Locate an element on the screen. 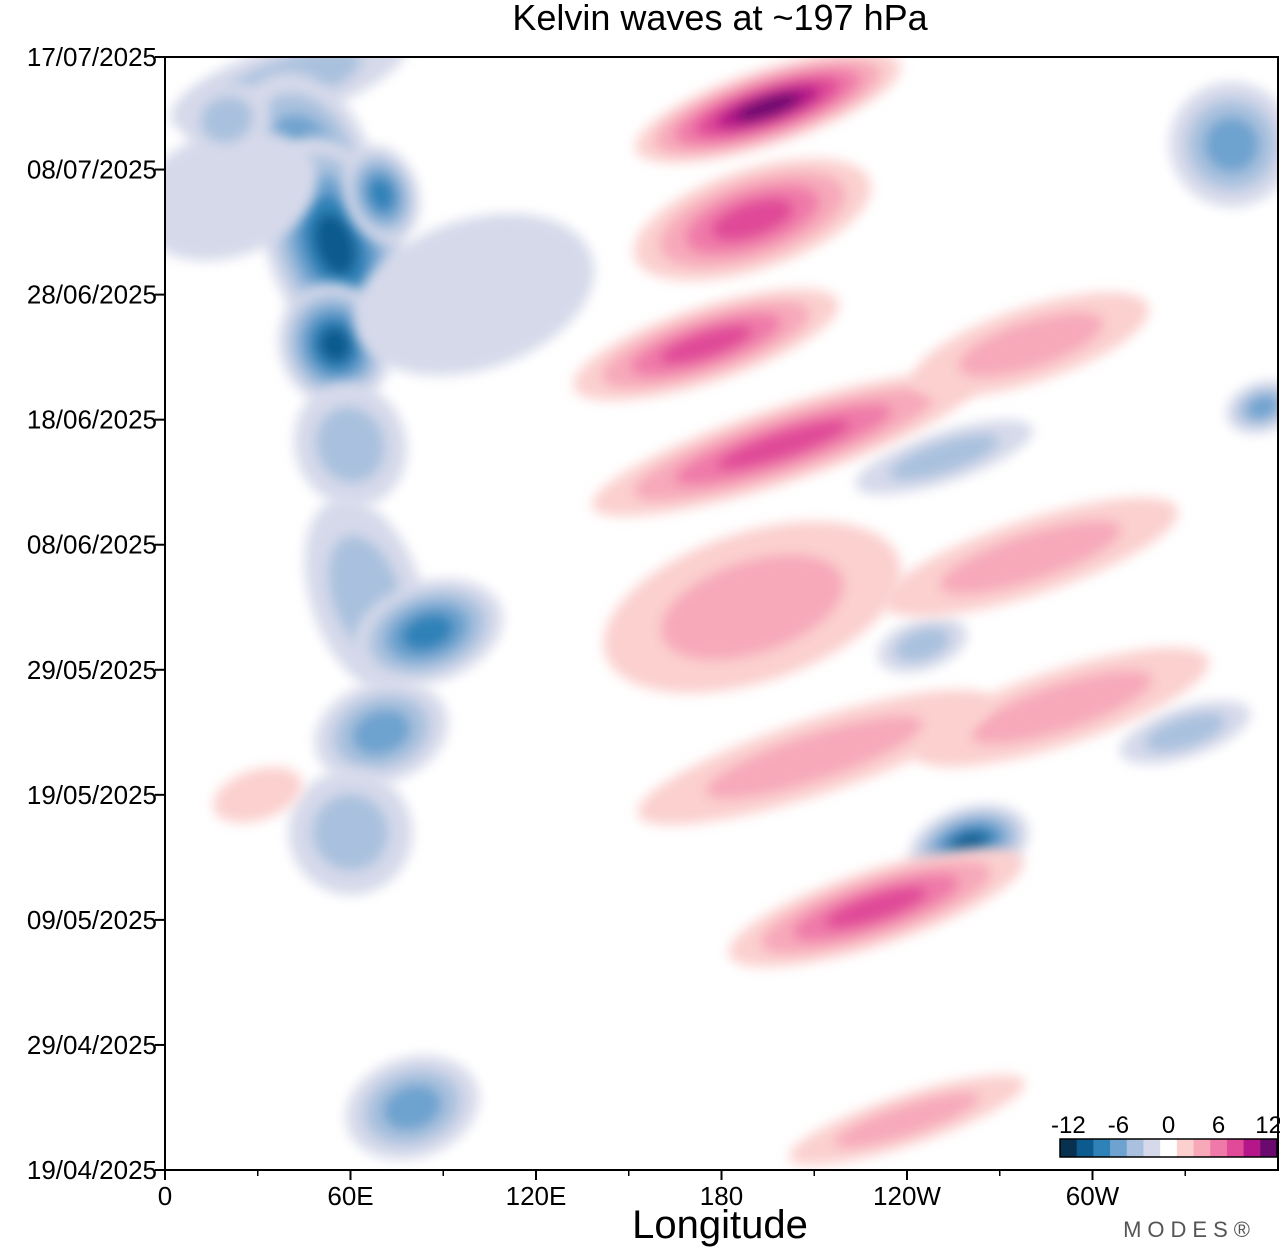 The image size is (1280, 1249). y-tick-label: 17/07/2025 is located at coordinates (92, 57).